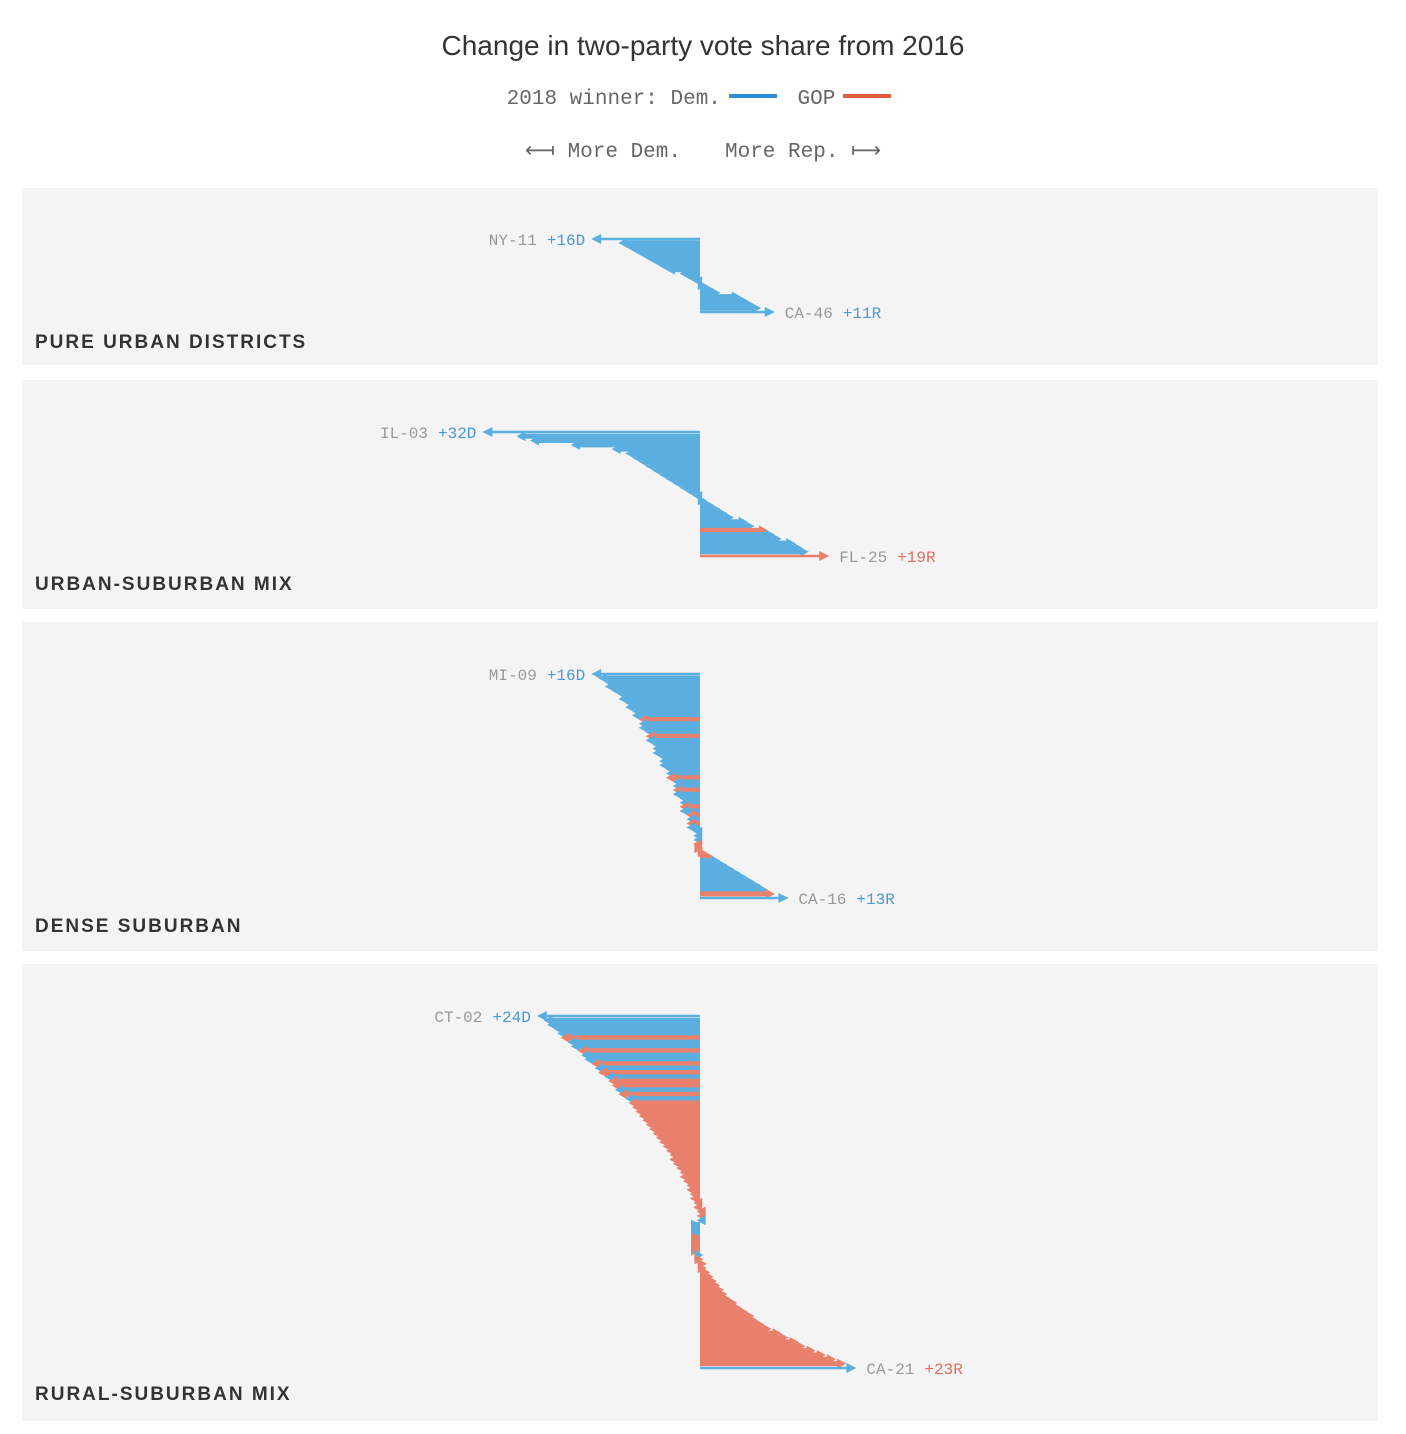 This screenshot has height=1434, width=1406. What do you see at coordinates (862, 314) in the screenshot?
I see `label-value: +11R` at bounding box center [862, 314].